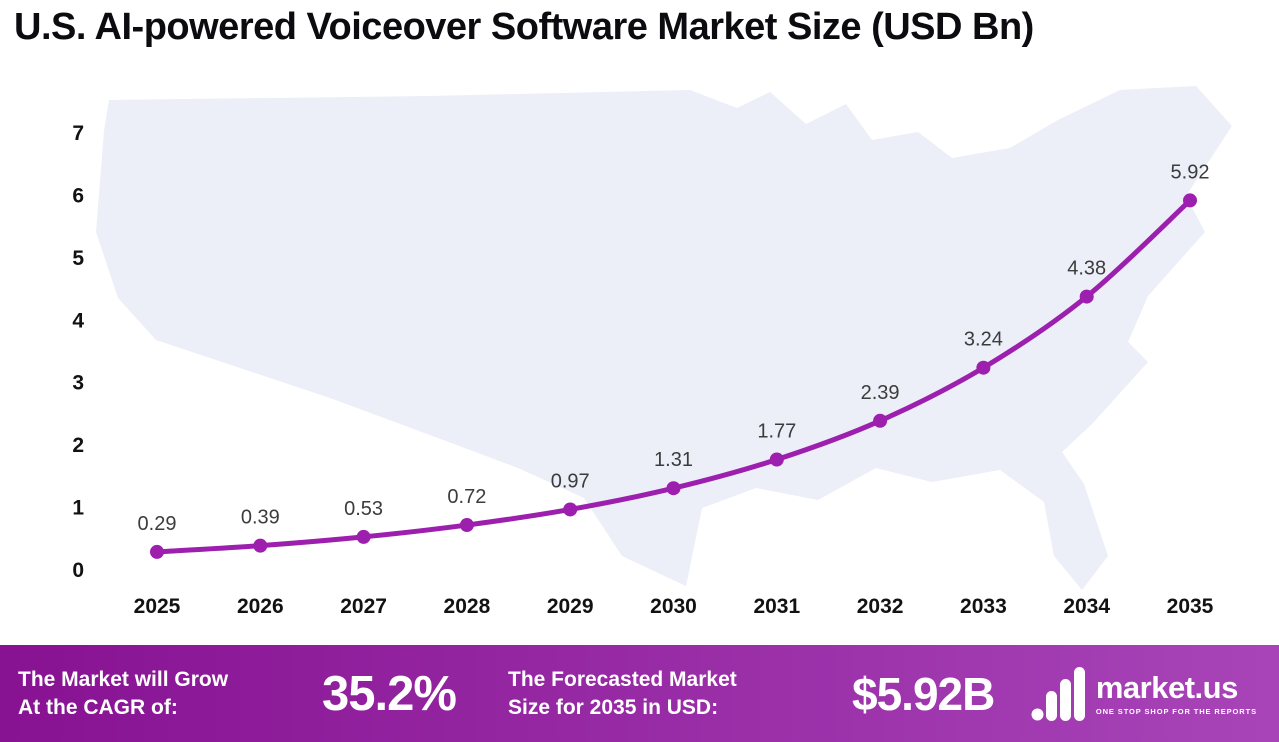 Image resolution: width=1279 pixels, height=742 pixels. What do you see at coordinates (776, 432) in the screenshot?
I see `data-label: 1.77` at bounding box center [776, 432].